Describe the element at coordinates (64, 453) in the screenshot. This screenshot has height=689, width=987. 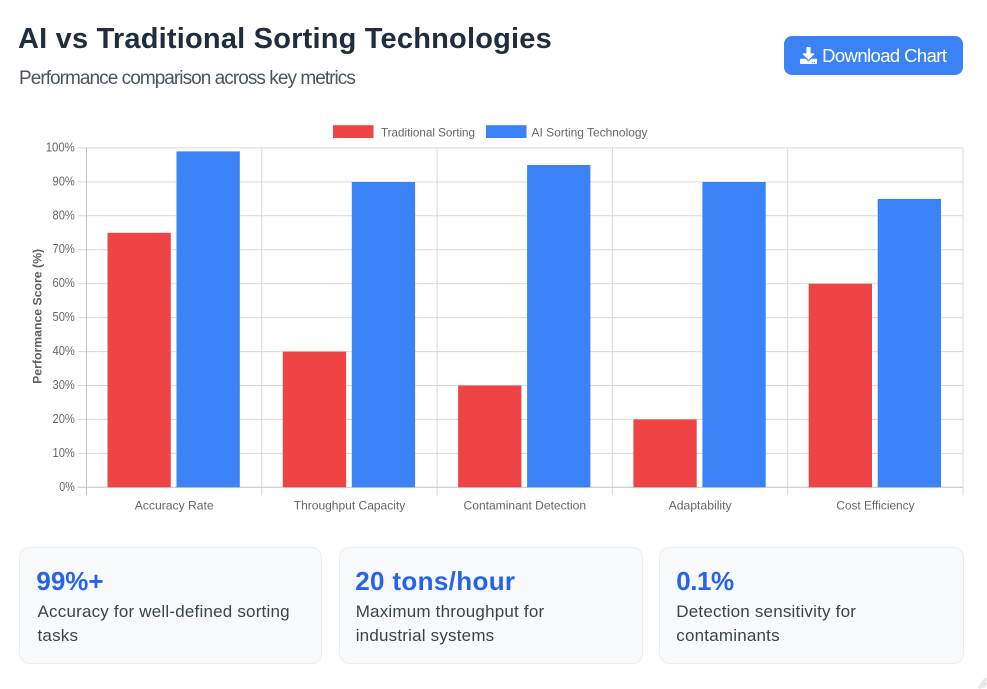
I see `svg-text: 10%` at that location.